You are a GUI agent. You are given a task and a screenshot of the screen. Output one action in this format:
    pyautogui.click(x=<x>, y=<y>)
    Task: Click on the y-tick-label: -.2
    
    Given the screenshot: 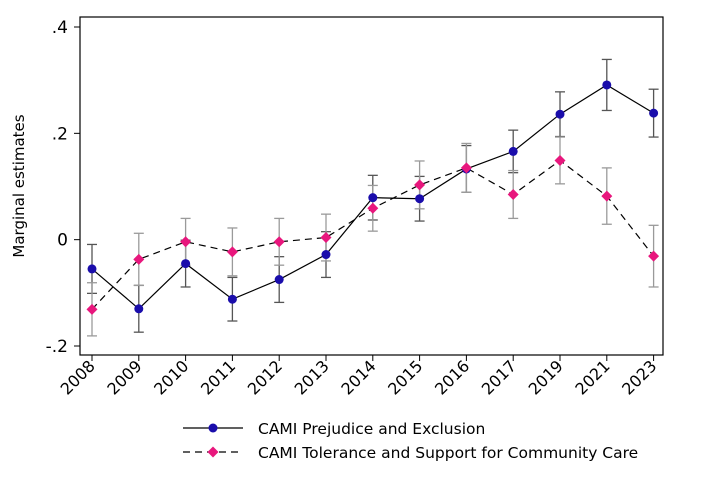 What is the action you would take?
    pyautogui.click(x=57, y=347)
    